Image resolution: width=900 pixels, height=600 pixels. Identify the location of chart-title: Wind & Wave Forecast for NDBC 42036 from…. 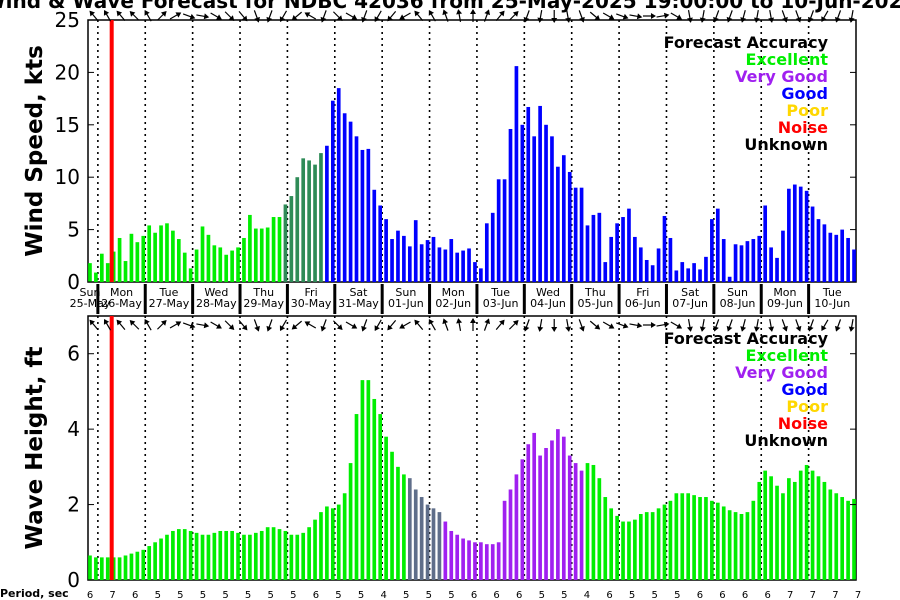
(450, 6).